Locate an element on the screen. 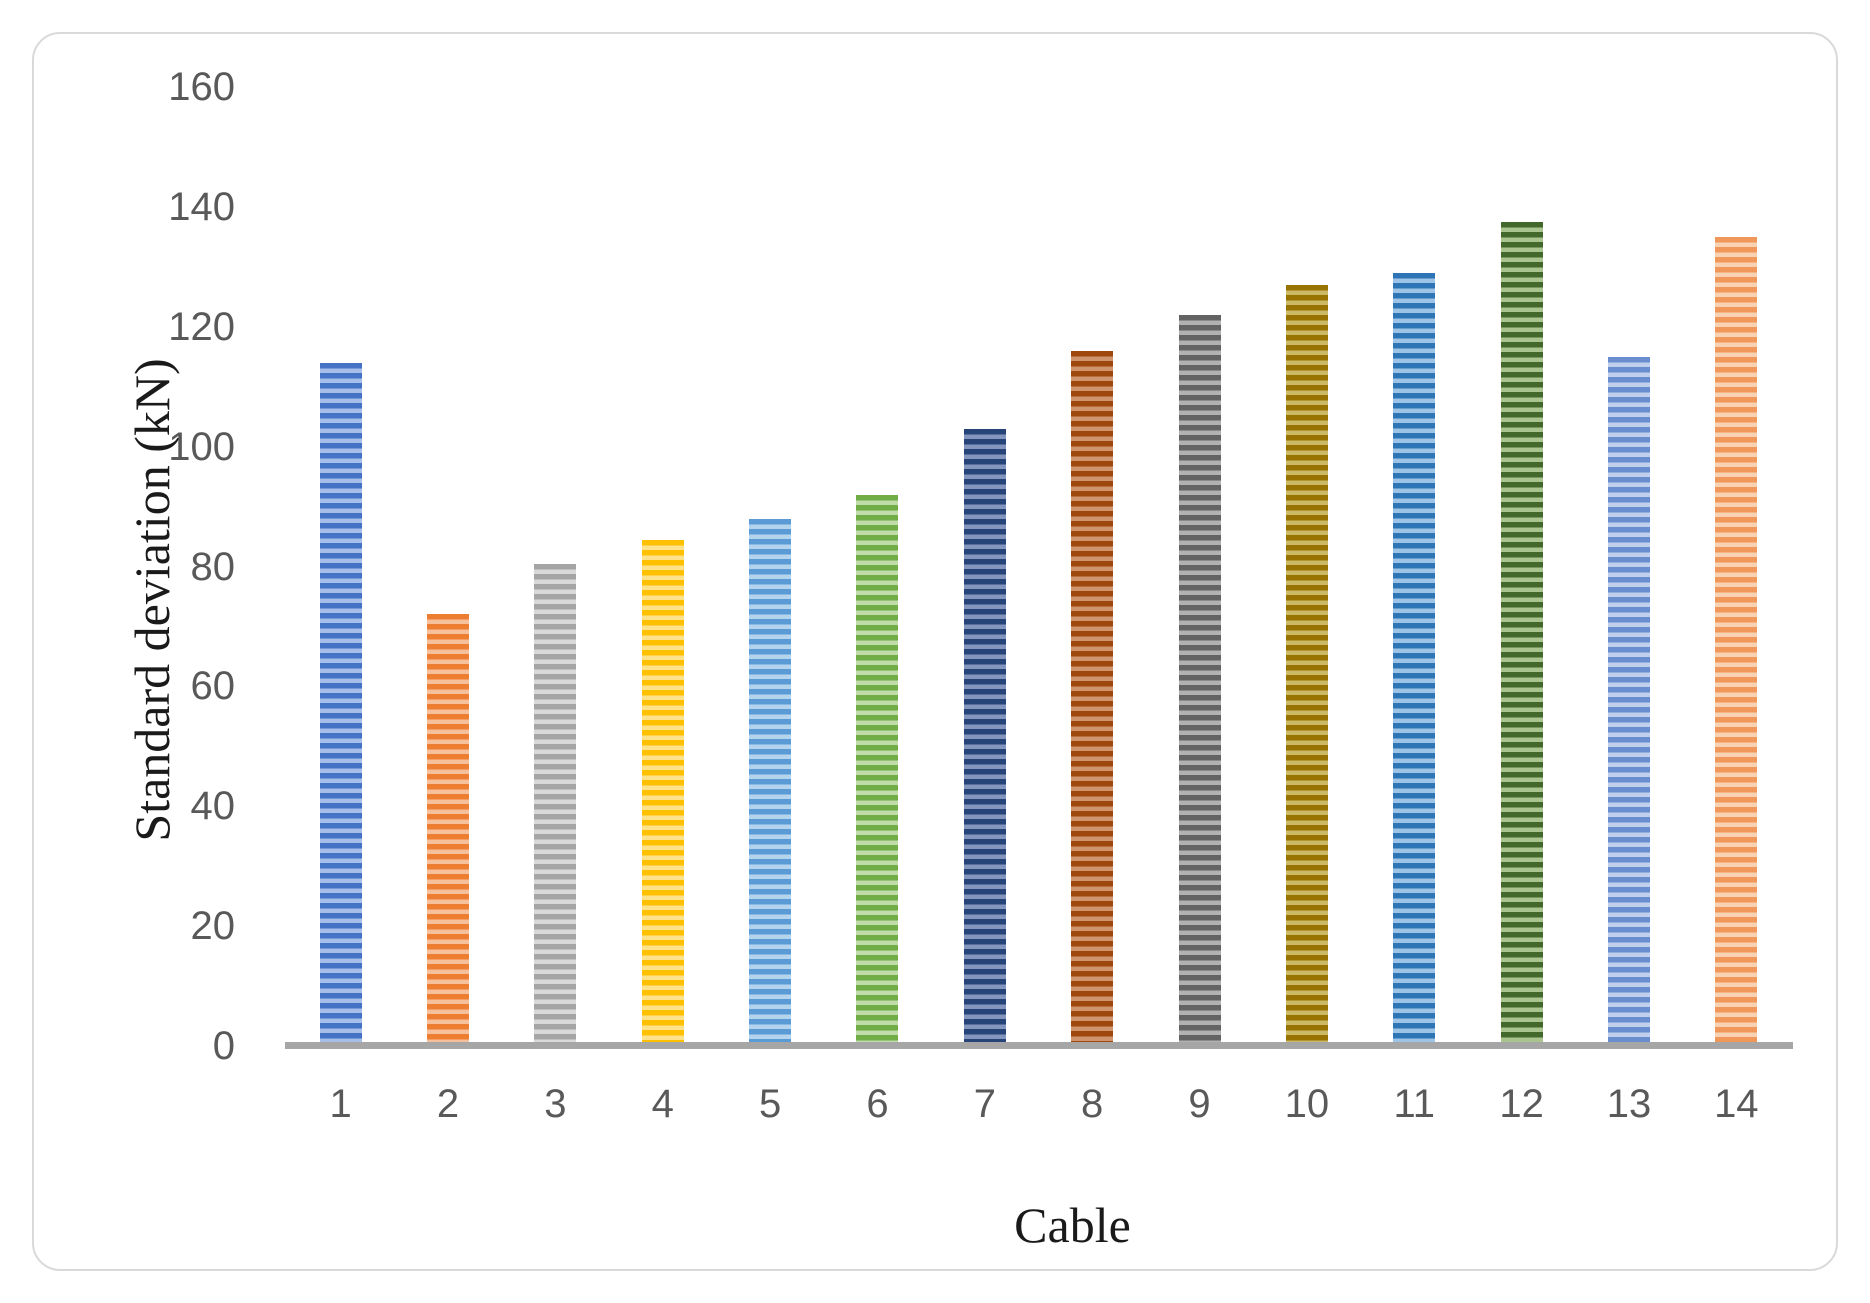 The image size is (1870, 1303). x-tick-label-11: 11 is located at coordinates (1414, 1104).